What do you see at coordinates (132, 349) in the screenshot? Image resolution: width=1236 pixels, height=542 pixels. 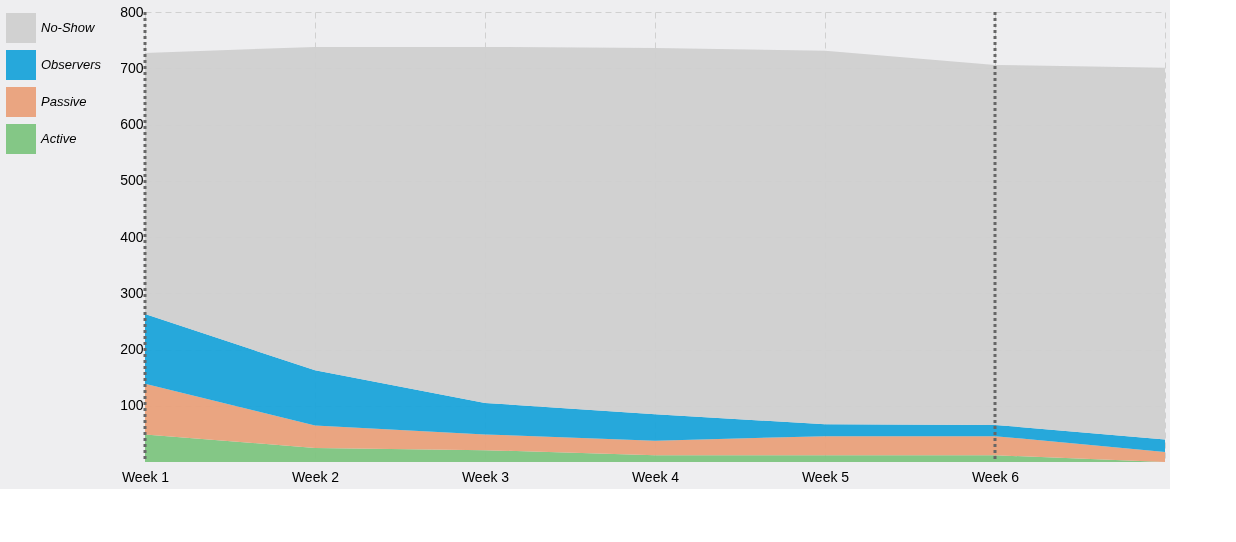 I see `y-tick-label: 200` at bounding box center [132, 349].